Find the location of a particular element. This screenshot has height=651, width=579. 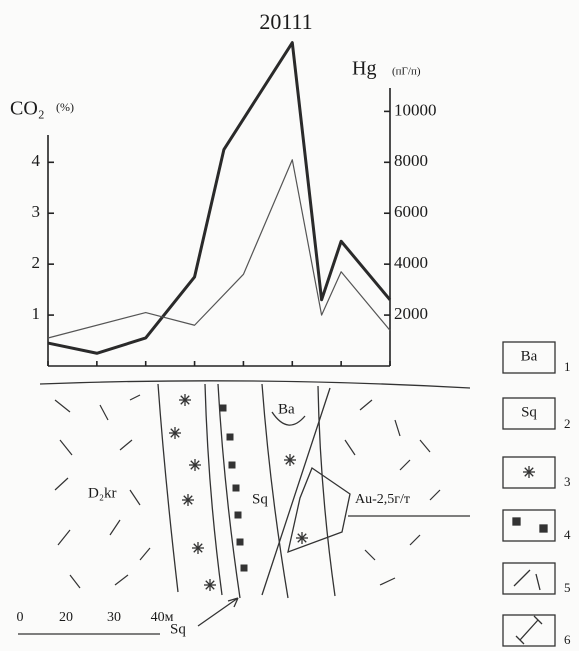

legend-number: 3 is located at coordinates (567, 481).